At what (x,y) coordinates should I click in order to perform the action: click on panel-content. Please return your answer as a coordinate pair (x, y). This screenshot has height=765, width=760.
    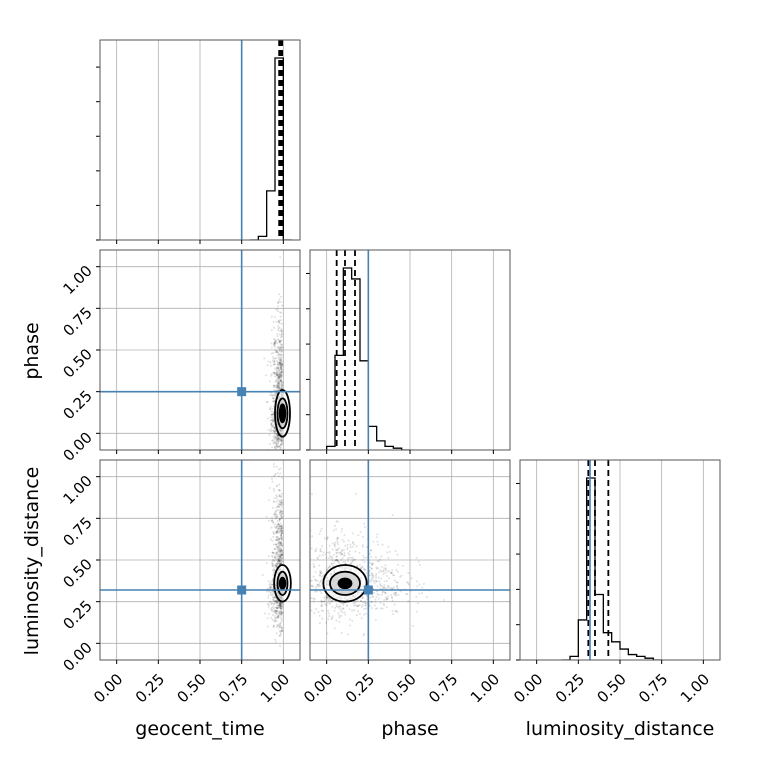
    Looking at the image, I should click on (266, 140).